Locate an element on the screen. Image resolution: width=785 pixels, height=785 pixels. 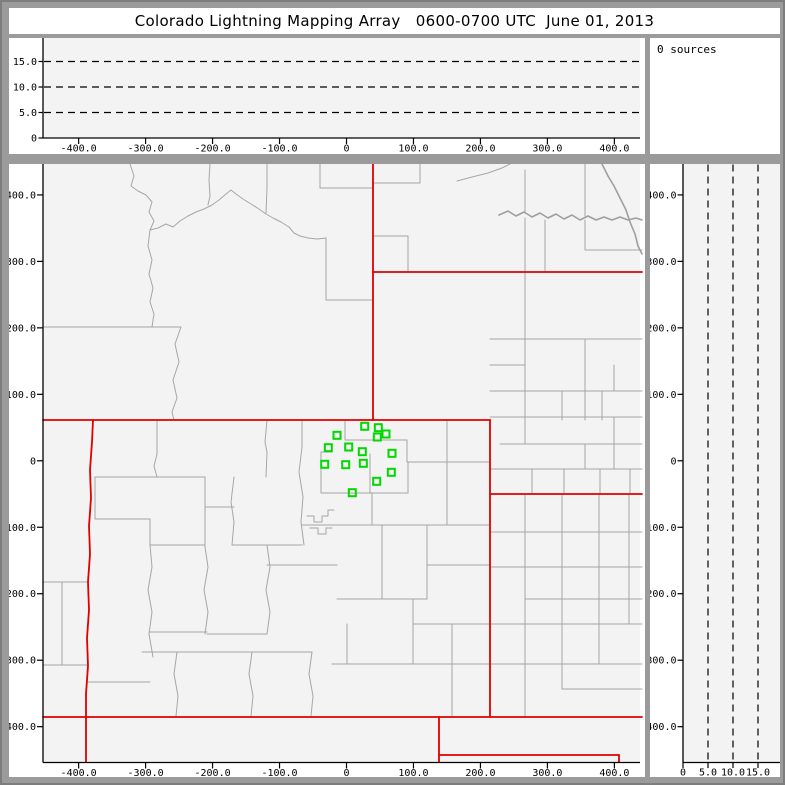
map-x-tick-label: -400.0 is located at coordinates (79, 772).